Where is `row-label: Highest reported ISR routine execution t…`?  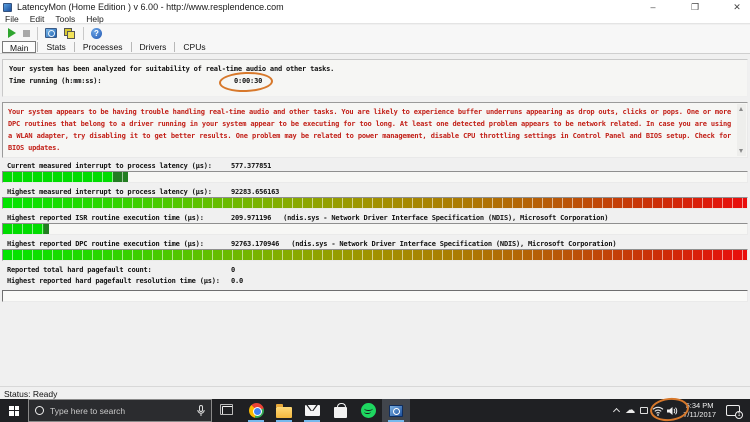
row-label: Highest reported ISR routine execution t… is located at coordinates (105, 218).